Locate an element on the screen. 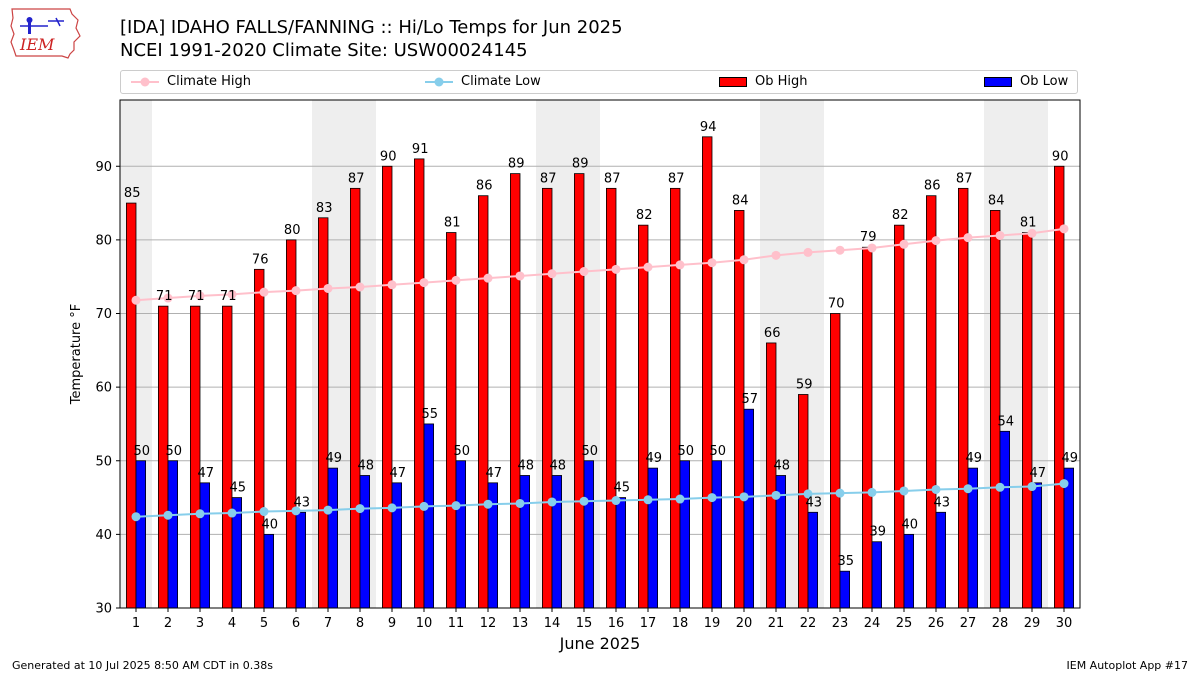 The width and height of the screenshot is (1200, 675). ob-low-label-6: 43 is located at coordinates (302, 502).